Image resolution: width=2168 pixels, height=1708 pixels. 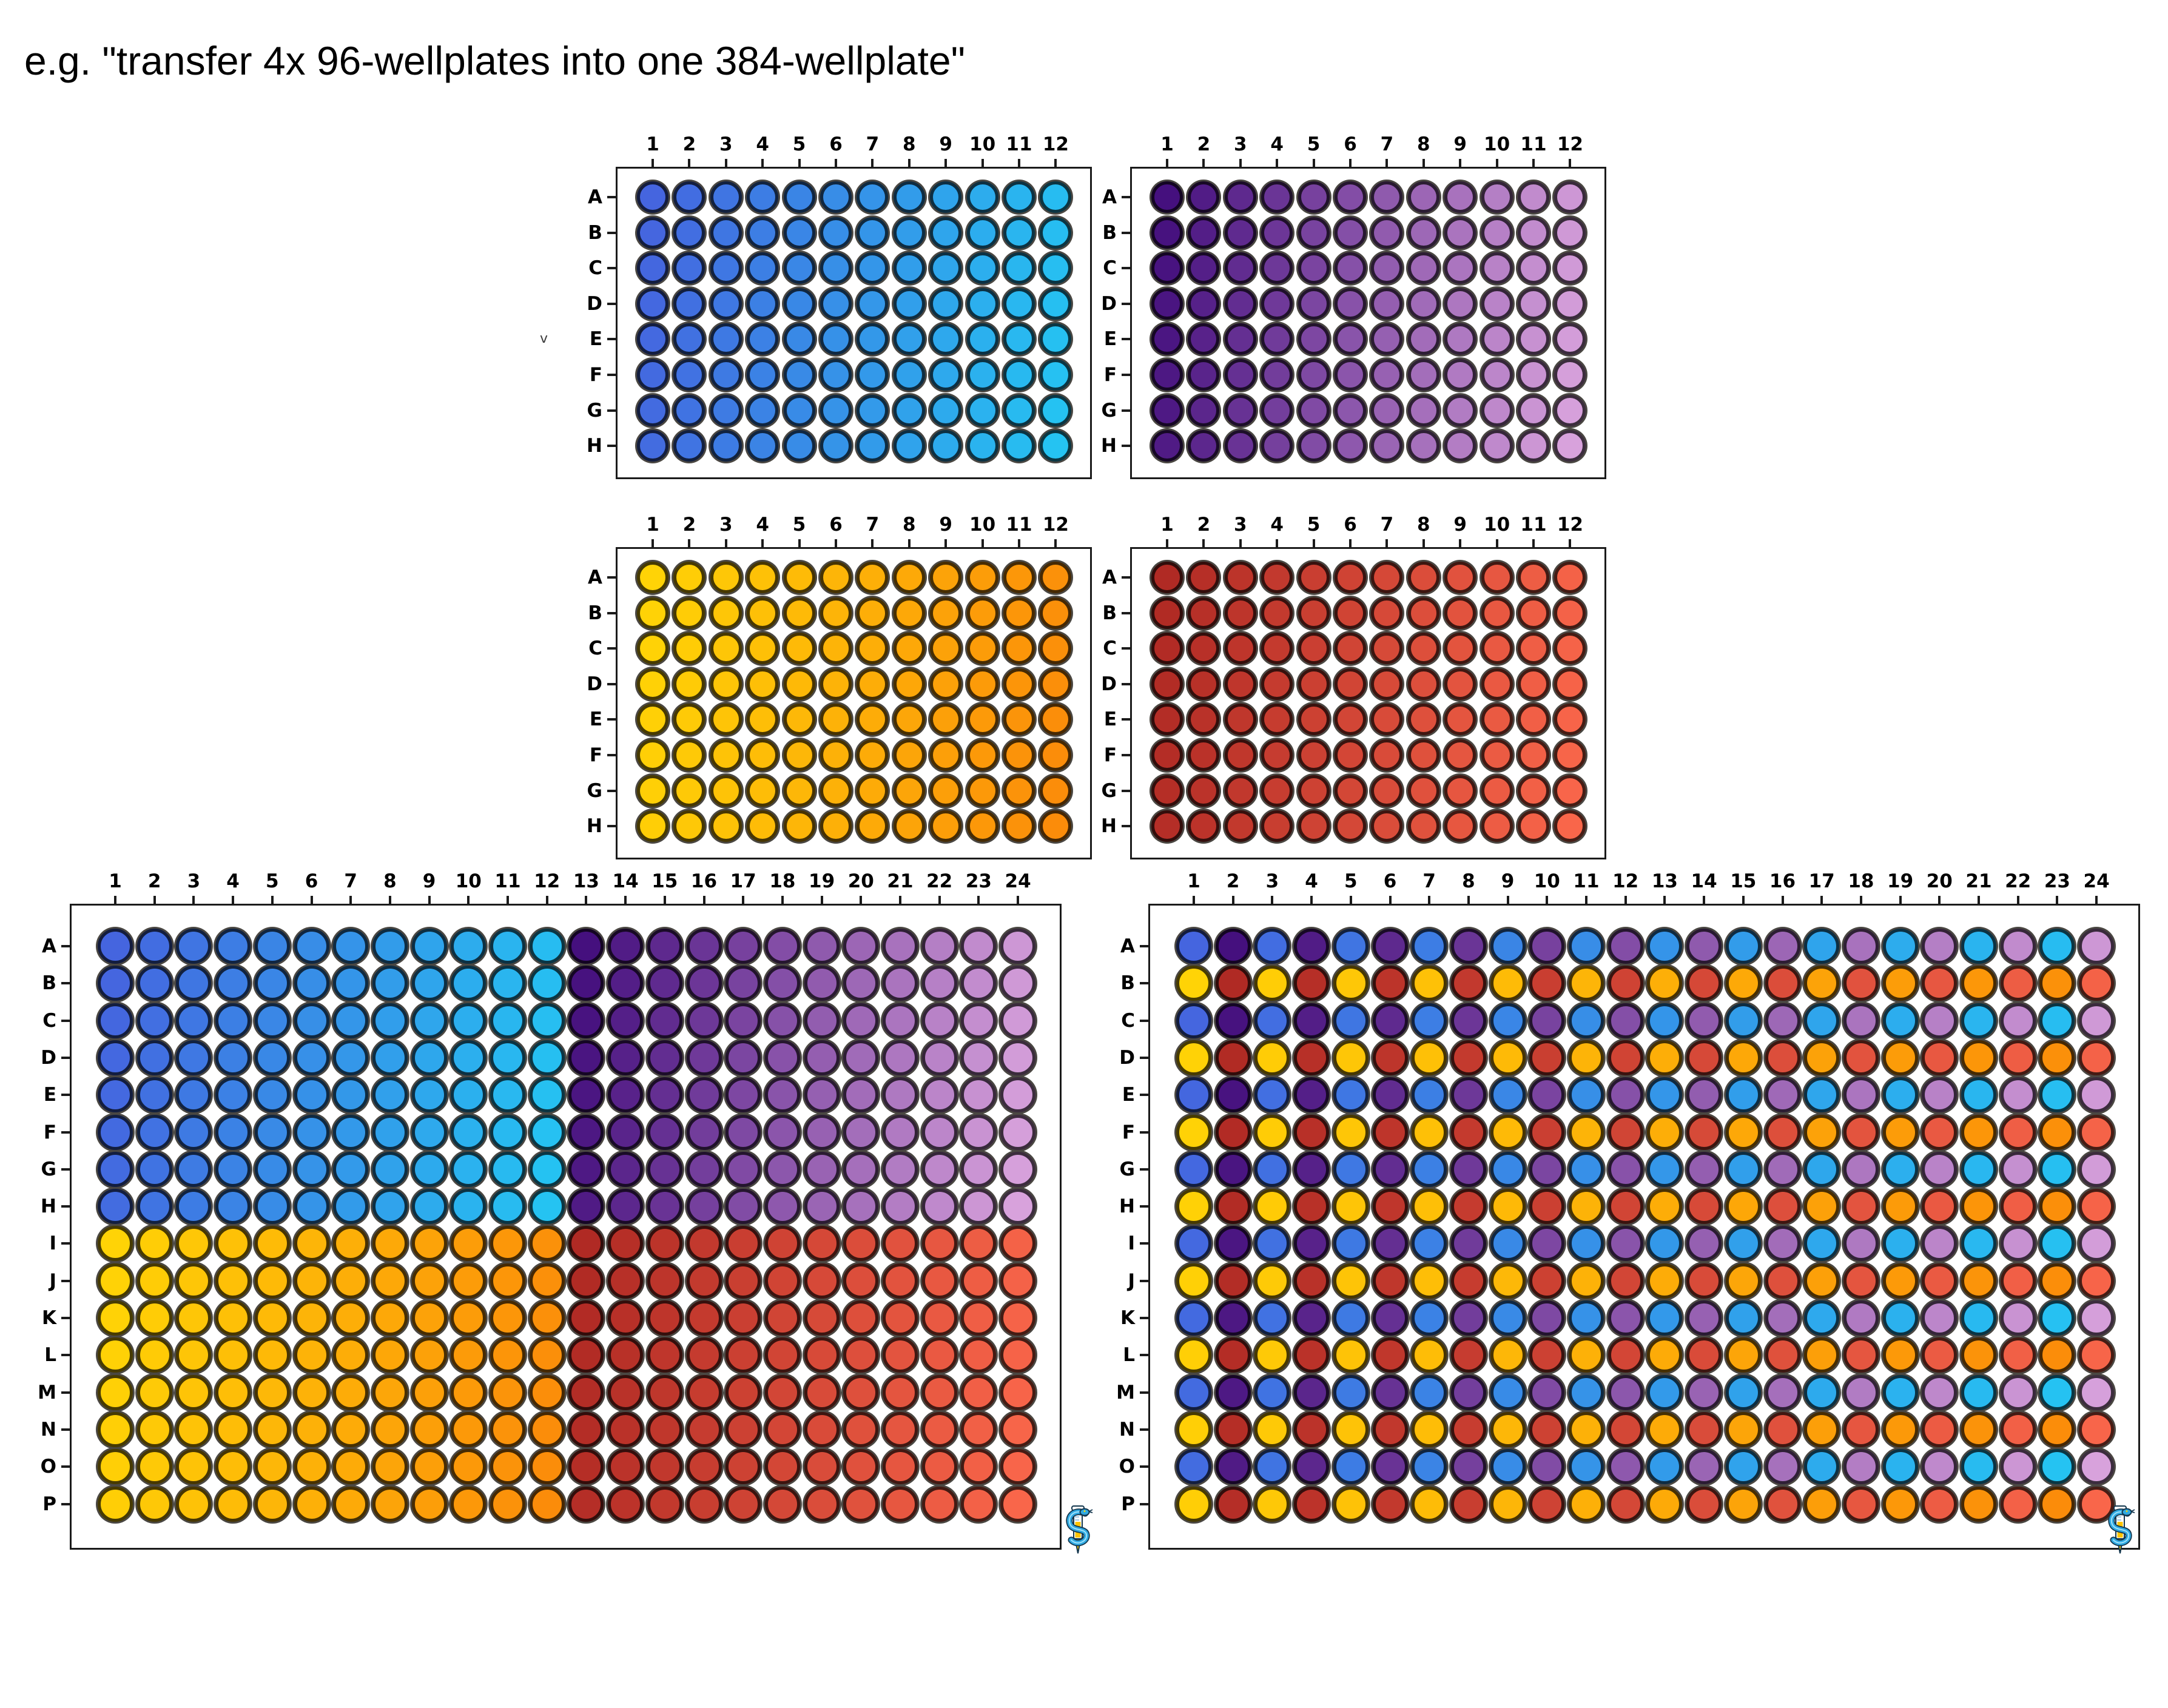 I want to click on well-P13, so click(x=1665, y=1504).